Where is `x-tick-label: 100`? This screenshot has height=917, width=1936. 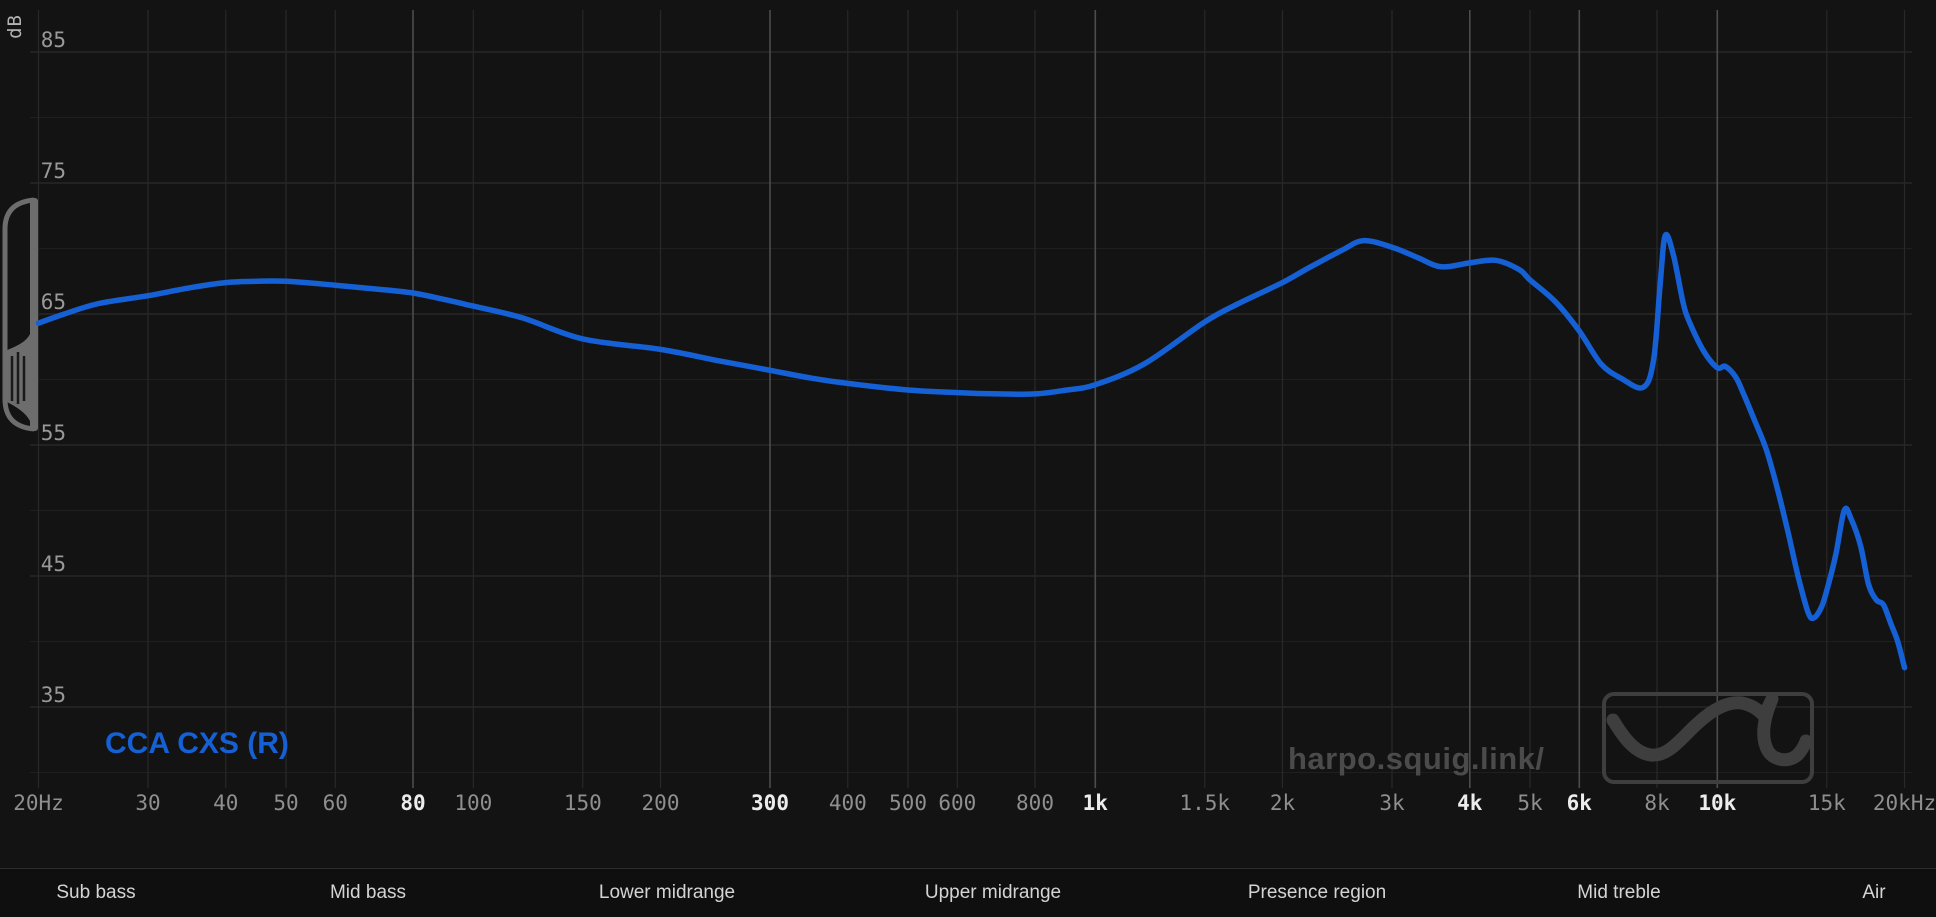 x-tick-label: 100 is located at coordinates (473, 803).